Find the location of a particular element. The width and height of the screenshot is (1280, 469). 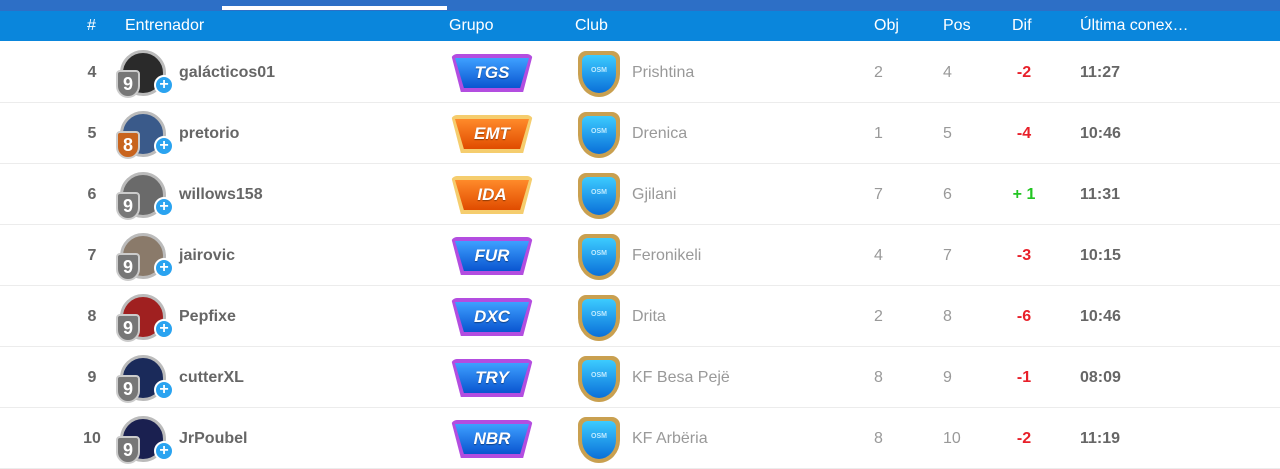

position: 5 is located at coordinates (947, 133).